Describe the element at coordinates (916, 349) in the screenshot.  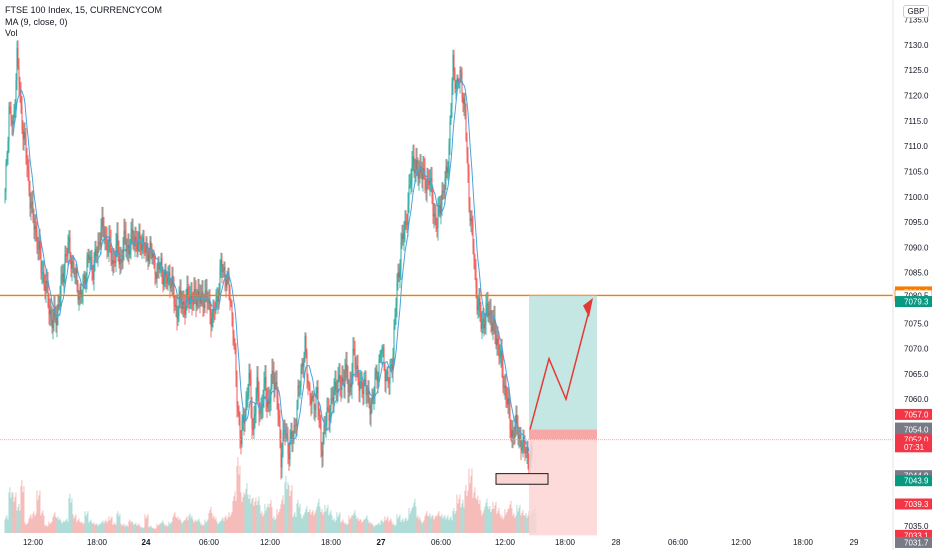
I see `price-tick-label: 7070.0` at that location.